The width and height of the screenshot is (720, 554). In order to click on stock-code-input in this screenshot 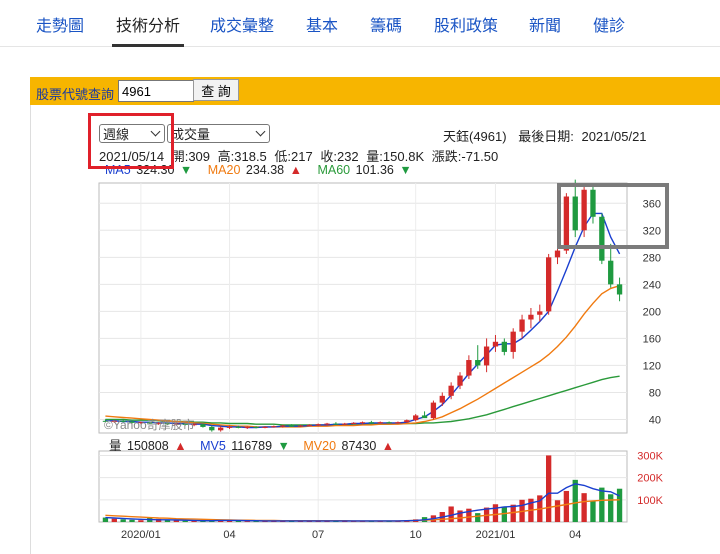, I will do `click(156, 91)`.